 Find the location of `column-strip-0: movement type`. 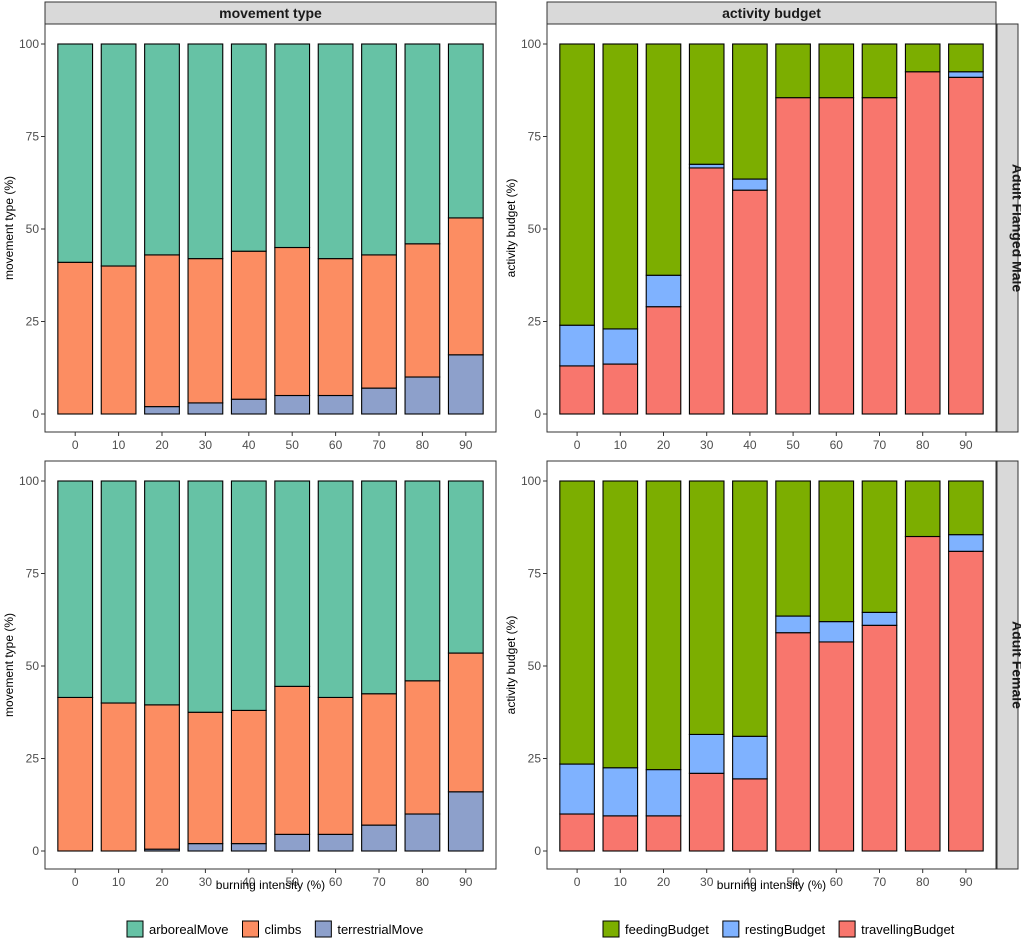

column-strip-0: movement type is located at coordinates (270, 13).